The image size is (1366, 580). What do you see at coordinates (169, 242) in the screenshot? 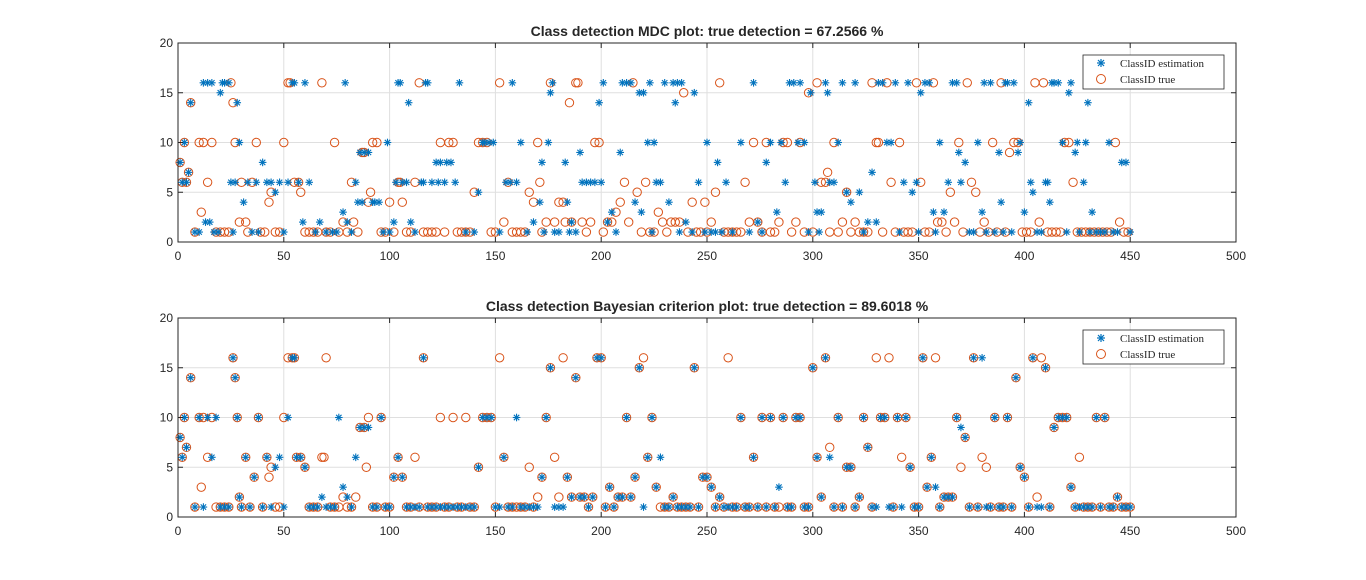
I see `y-tick-label: 0` at bounding box center [169, 242].